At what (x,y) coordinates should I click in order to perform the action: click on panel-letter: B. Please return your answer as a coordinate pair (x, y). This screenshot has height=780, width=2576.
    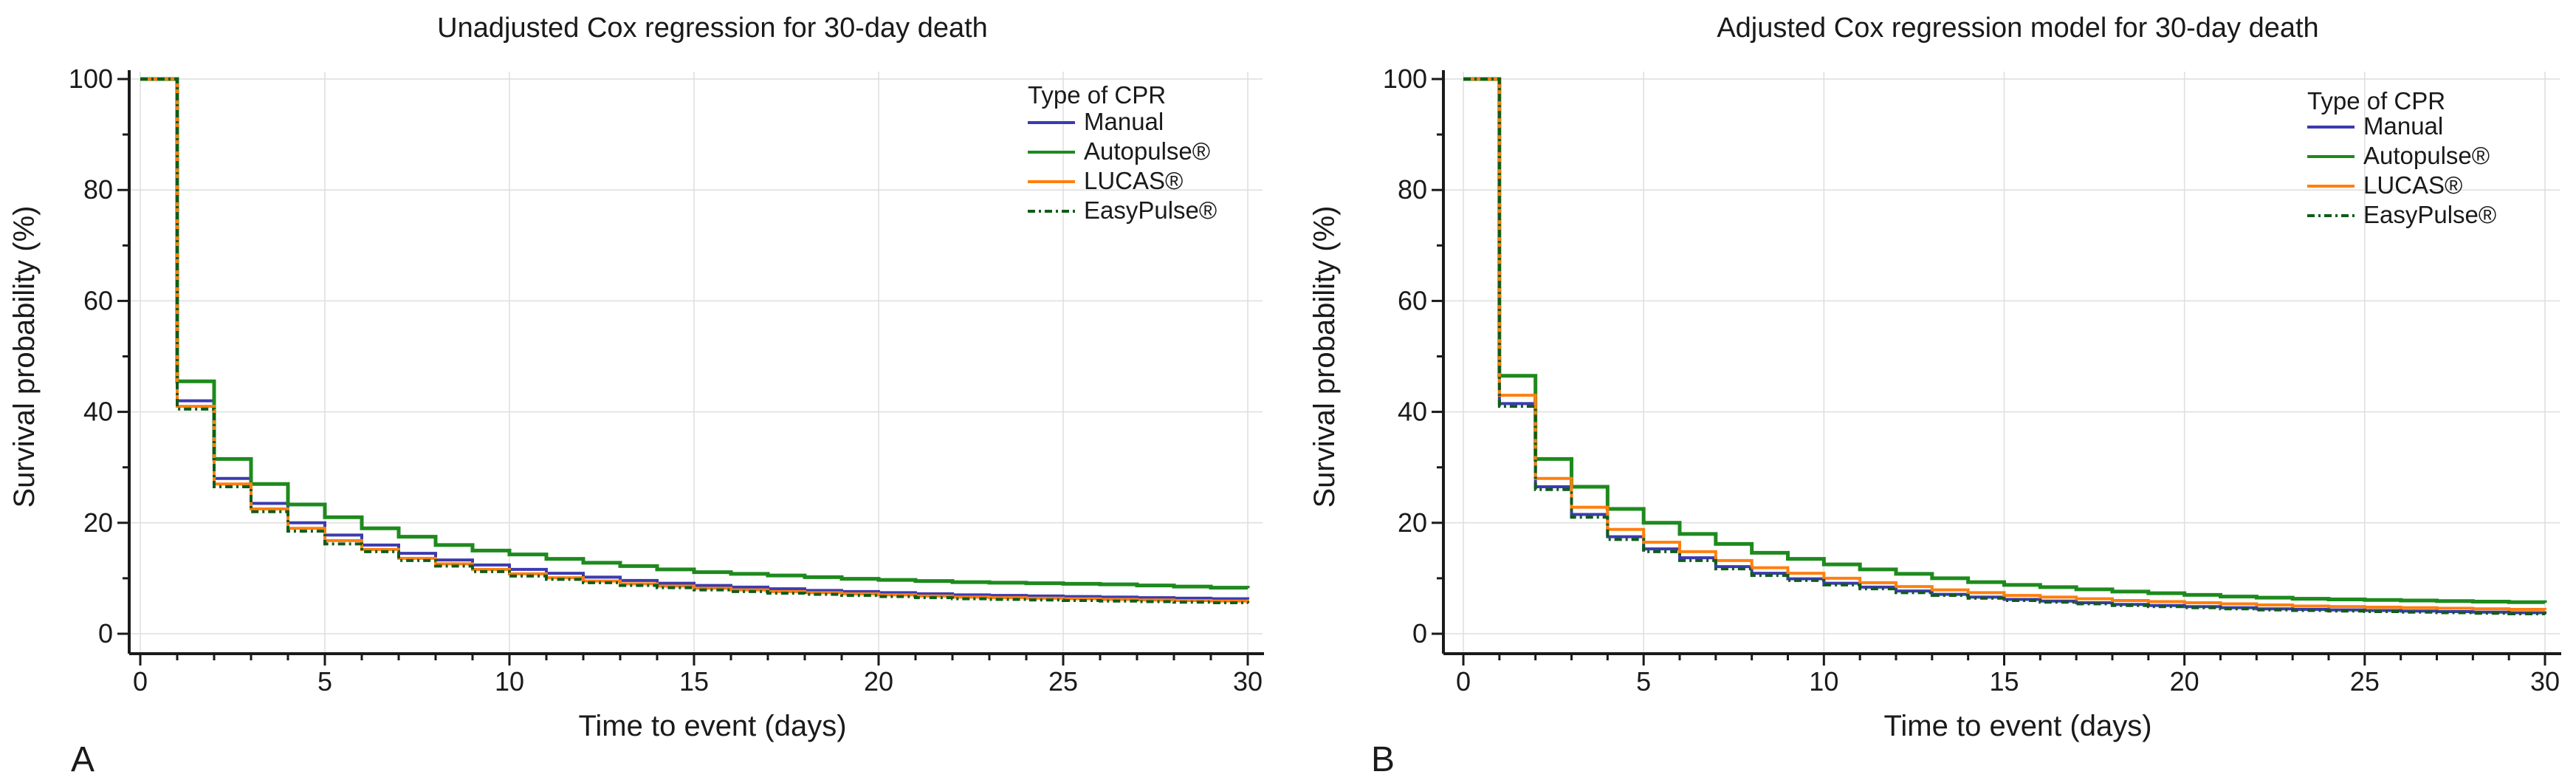
    Looking at the image, I should click on (1383, 759).